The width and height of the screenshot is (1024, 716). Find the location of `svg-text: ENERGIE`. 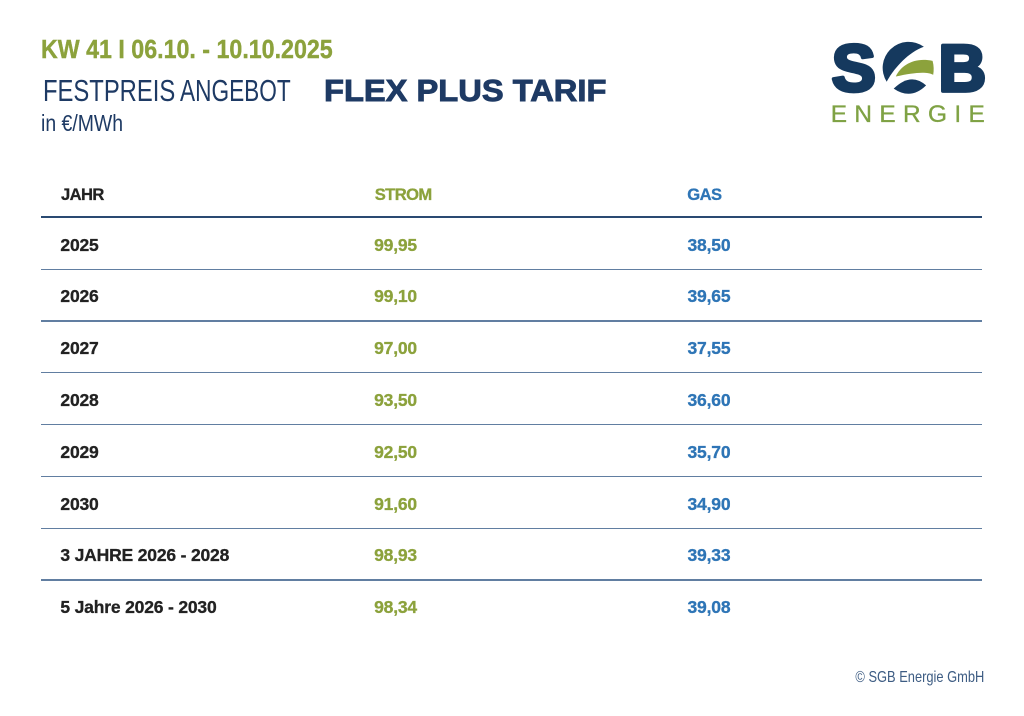

svg-text: ENERGIE is located at coordinates (911, 114).